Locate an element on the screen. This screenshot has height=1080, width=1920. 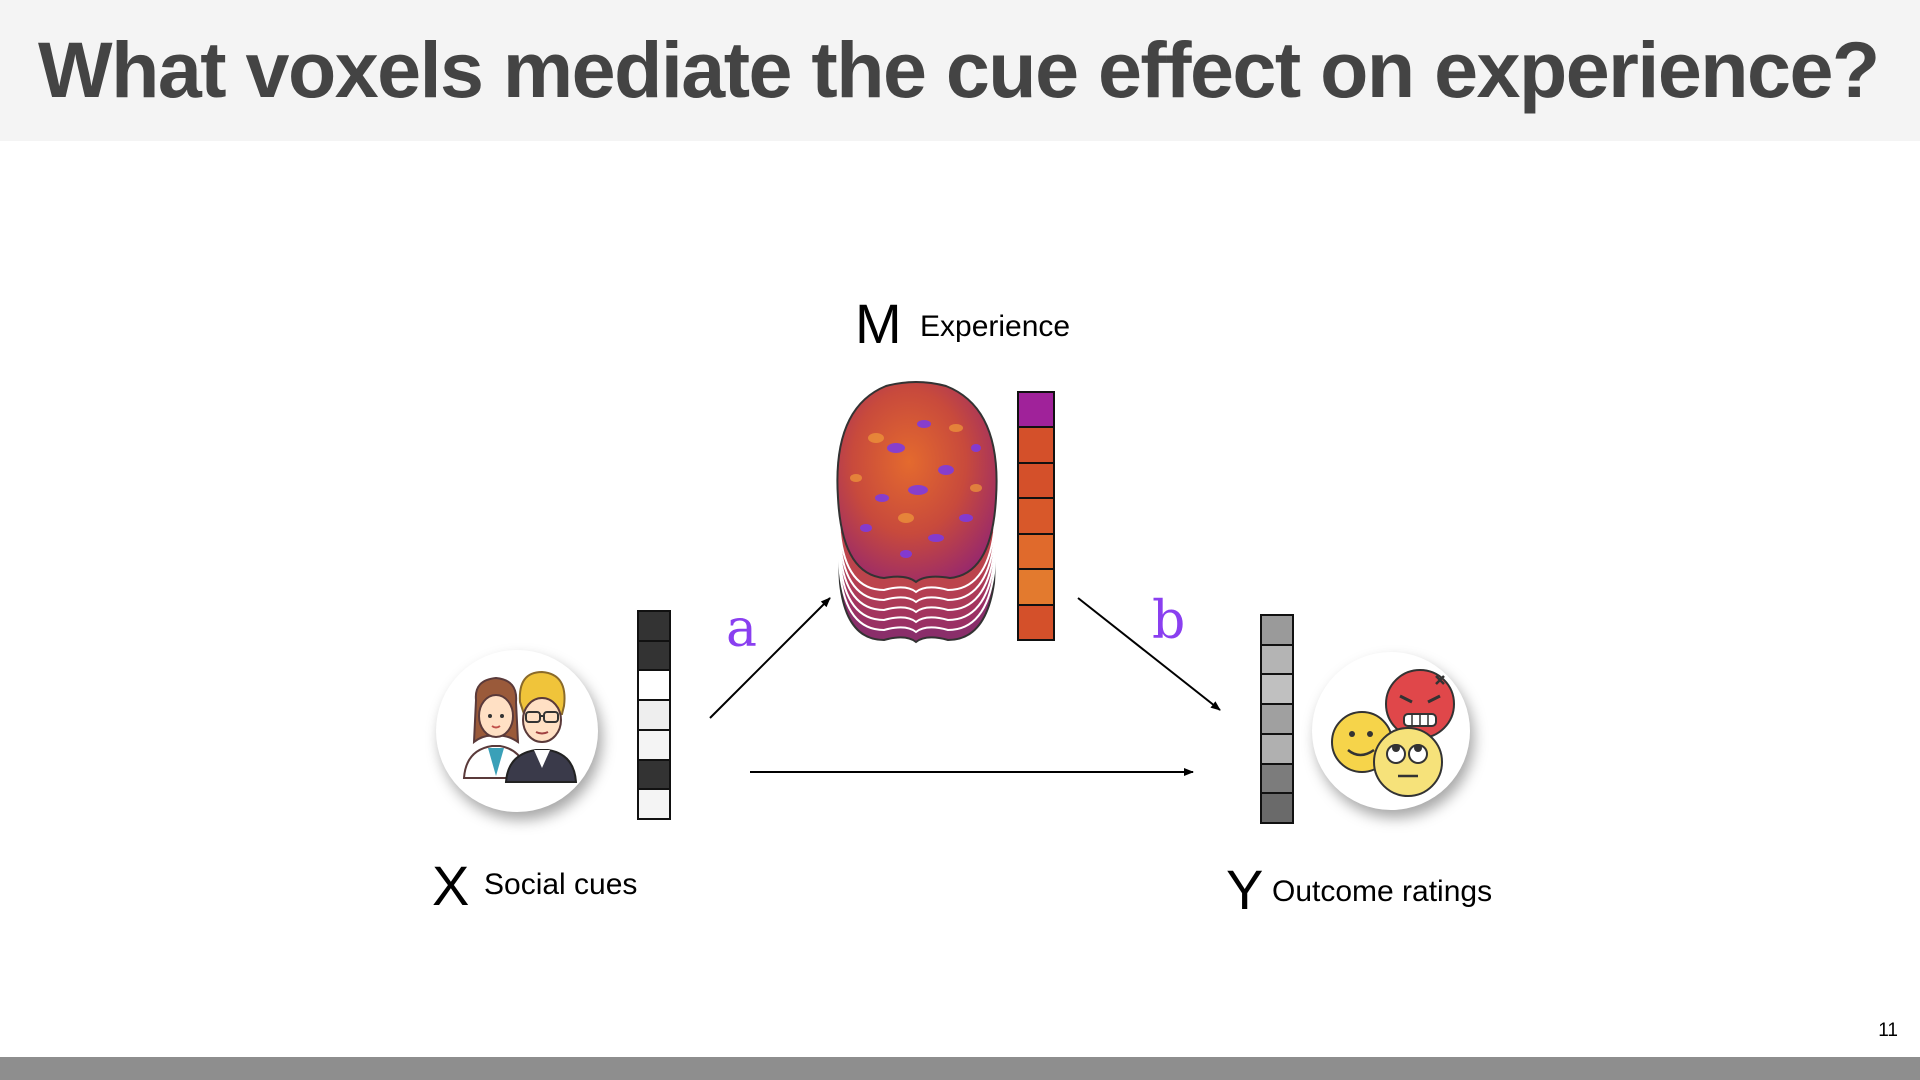
x-circle is located at coordinates (517, 731).